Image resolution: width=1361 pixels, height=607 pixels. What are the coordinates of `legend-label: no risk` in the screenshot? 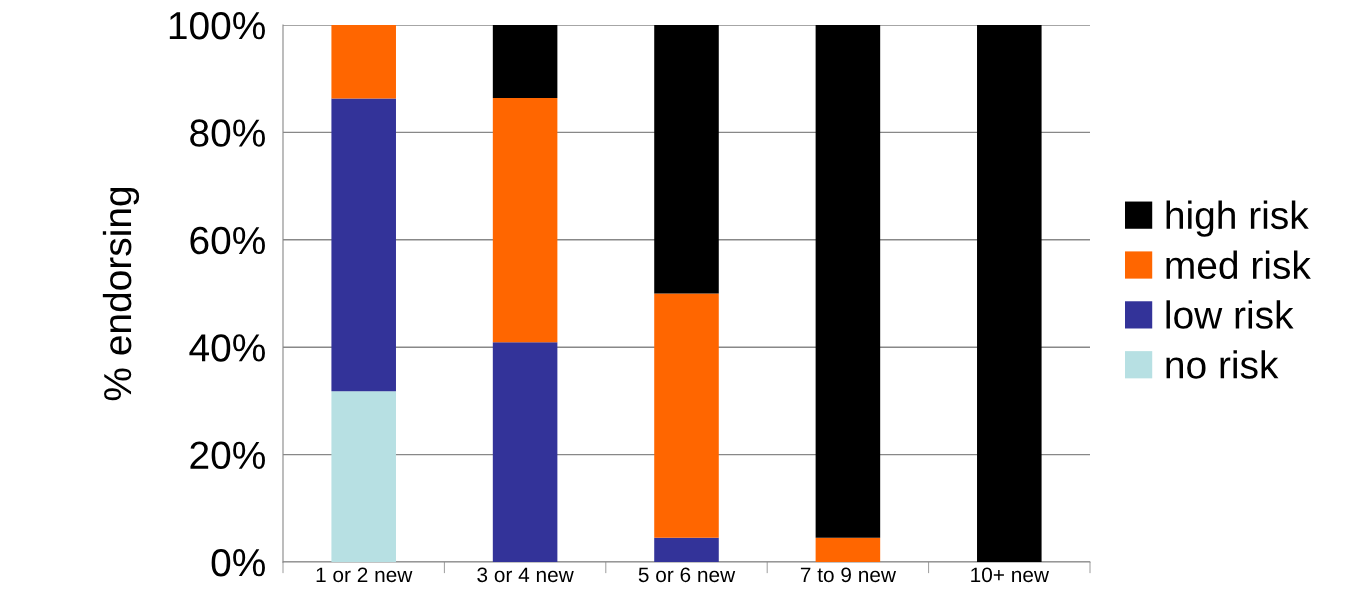 It's located at (1222, 364).